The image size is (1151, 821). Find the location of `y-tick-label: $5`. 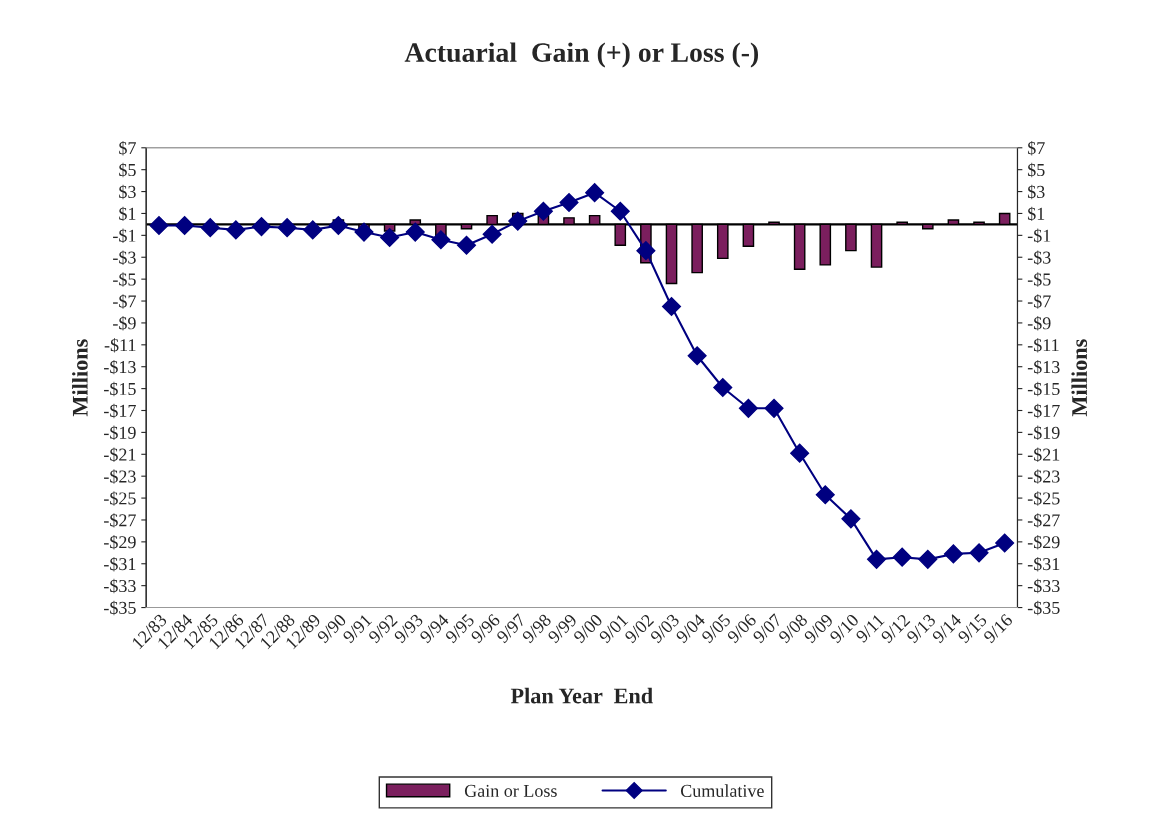

y-tick-label: $5 is located at coordinates (127, 170).